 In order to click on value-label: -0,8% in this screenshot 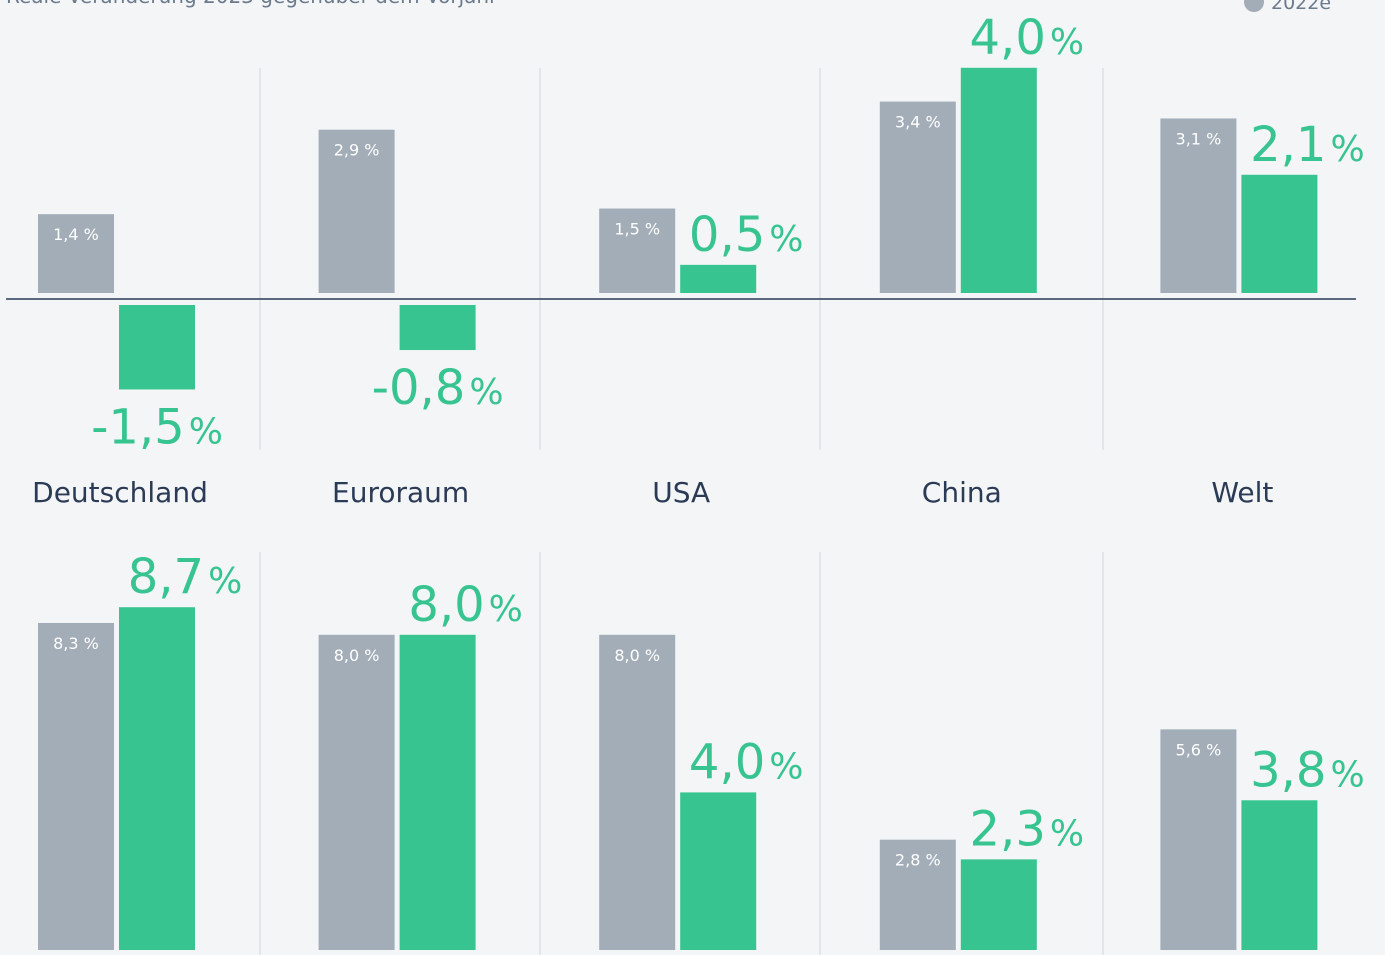, I will do `click(438, 388)`.